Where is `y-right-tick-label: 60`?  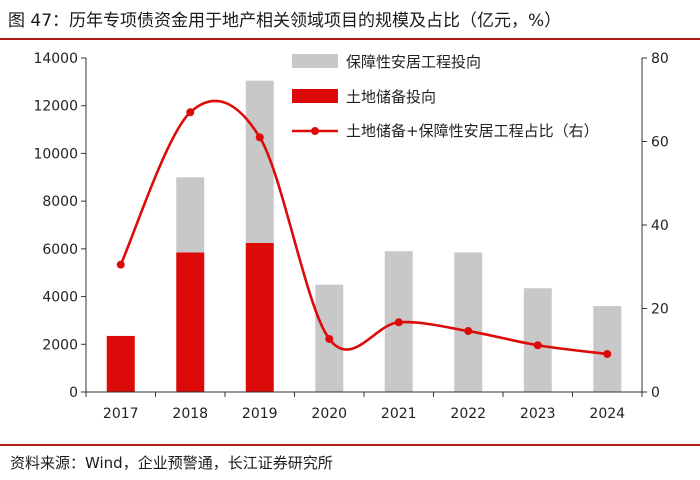 y-right-tick-label: 60 is located at coordinates (660, 143).